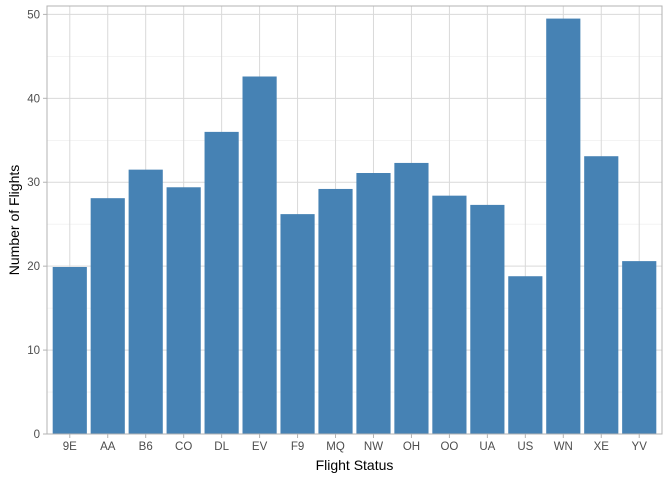 The width and height of the screenshot is (672, 485). Describe the element at coordinates (33, 267) in the screenshot. I see `y-tick-label: 20` at that location.